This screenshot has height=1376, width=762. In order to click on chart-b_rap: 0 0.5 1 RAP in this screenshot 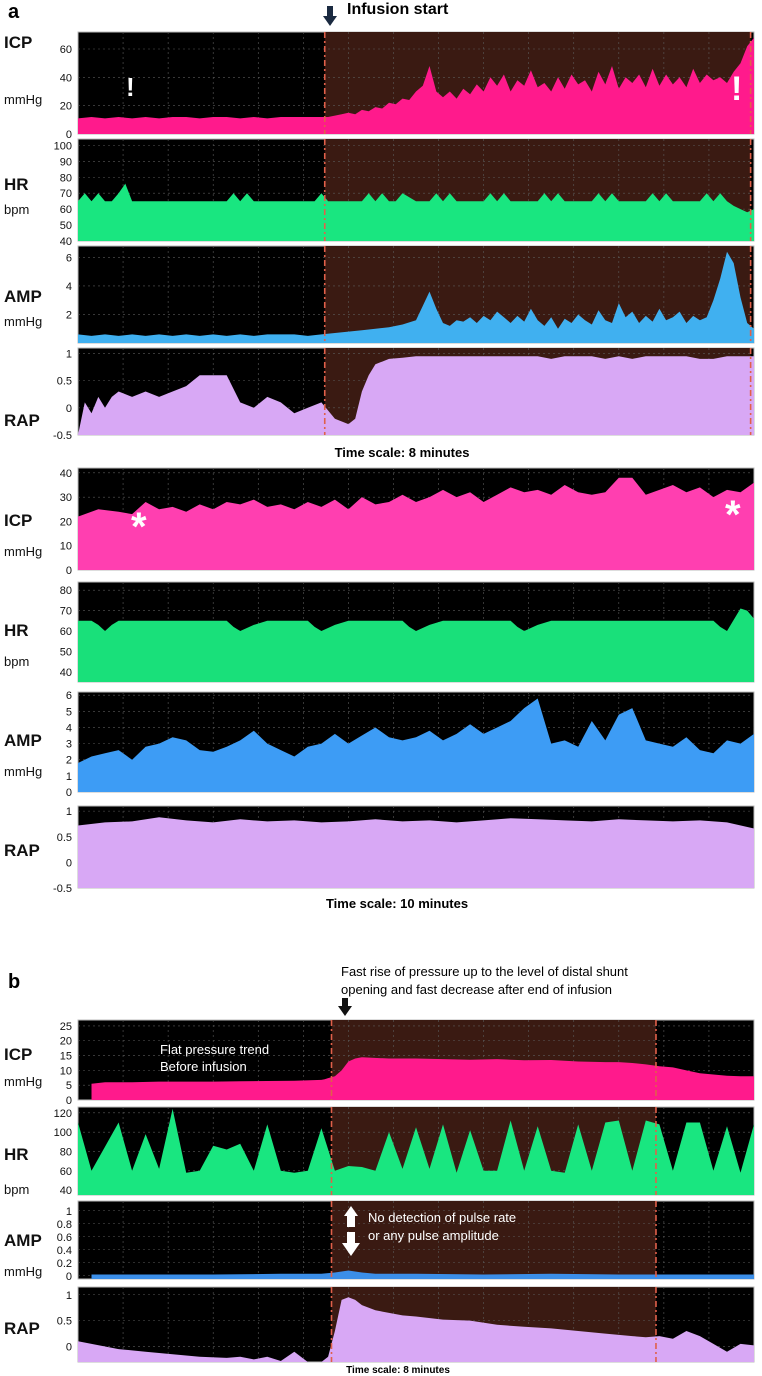, I will do `click(379, 1324)`.